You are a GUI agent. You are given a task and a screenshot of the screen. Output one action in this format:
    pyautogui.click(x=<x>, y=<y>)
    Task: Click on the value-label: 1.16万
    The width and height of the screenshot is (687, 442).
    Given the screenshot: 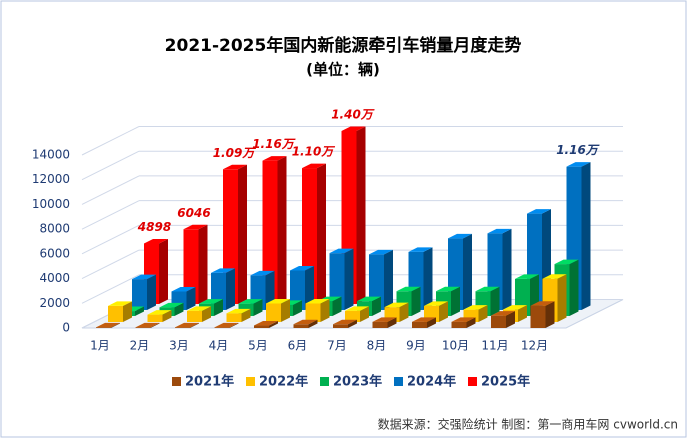 What is the action you would take?
    pyautogui.click(x=578, y=150)
    